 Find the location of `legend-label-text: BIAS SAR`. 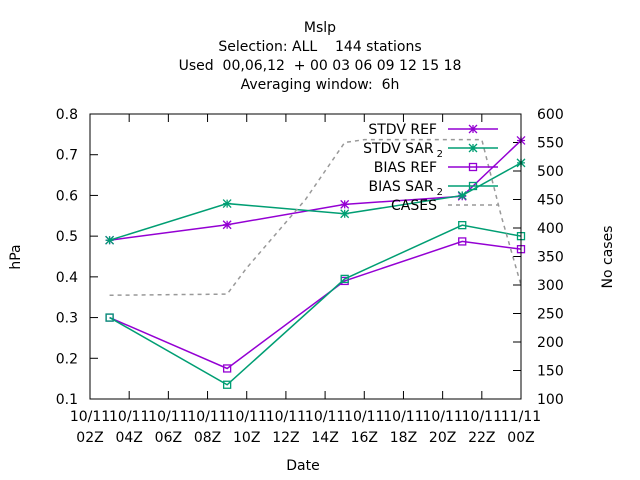

legend-label-text: BIAS SAR is located at coordinates (401, 187).